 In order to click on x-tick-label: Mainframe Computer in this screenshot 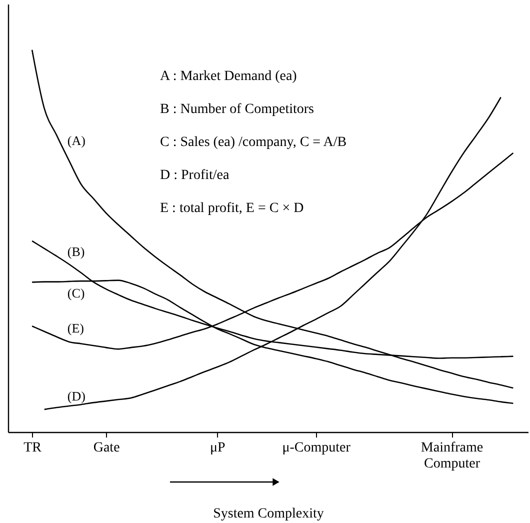, I will do `click(452, 456)`.